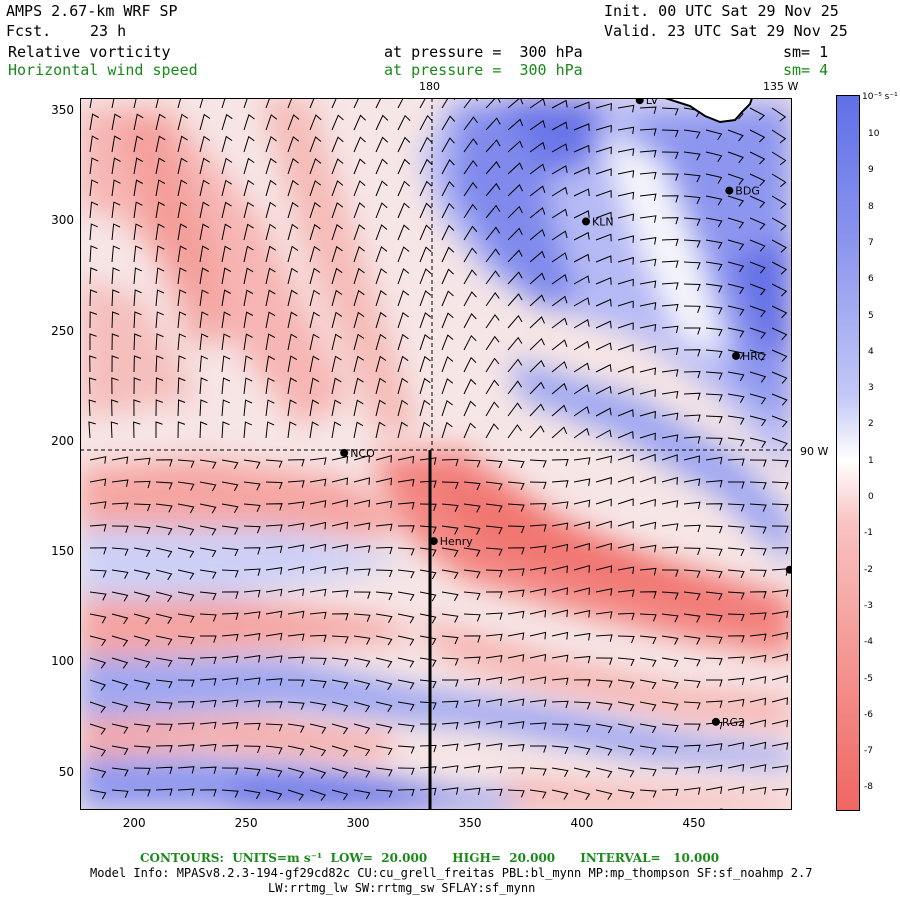  Describe the element at coordinates (62, 551) in the screenshot. I see `y-tick-label: 150` at that location.